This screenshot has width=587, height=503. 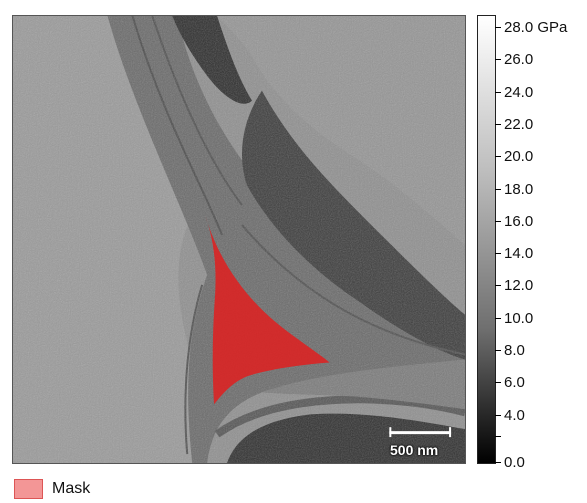 I want to click on colorbar-tick-label: 26.0, so click(x=519, y=60).